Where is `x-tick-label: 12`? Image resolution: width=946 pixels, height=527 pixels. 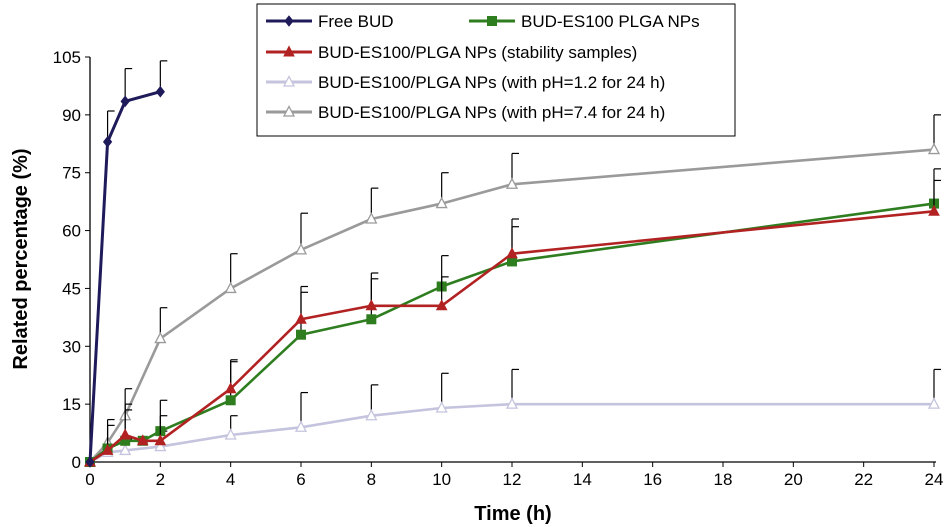
x-tick-label: 12 is located at coordinates (512, 479).